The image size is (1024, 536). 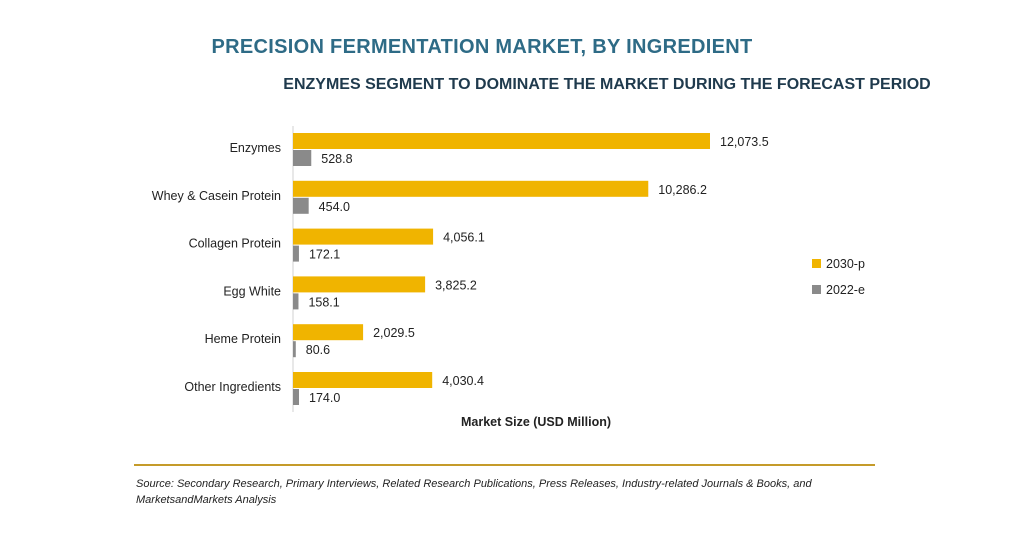 I want to click on category-label: Enzymes, so click(x=255, y=148).